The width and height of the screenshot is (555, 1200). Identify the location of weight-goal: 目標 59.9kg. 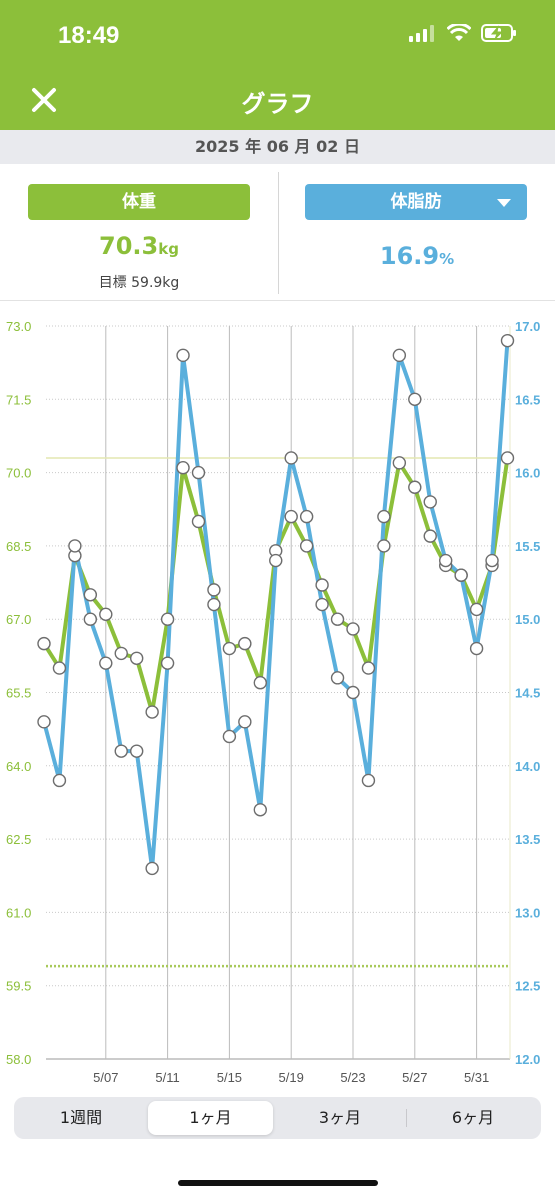
(139, 283).